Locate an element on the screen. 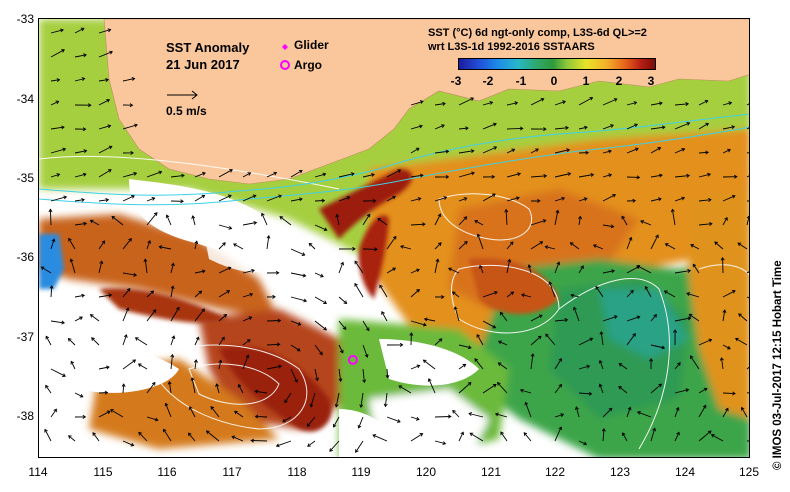 The image size is (790, 492). colorbar-tick: 1 is located at coordinates (586, 81).